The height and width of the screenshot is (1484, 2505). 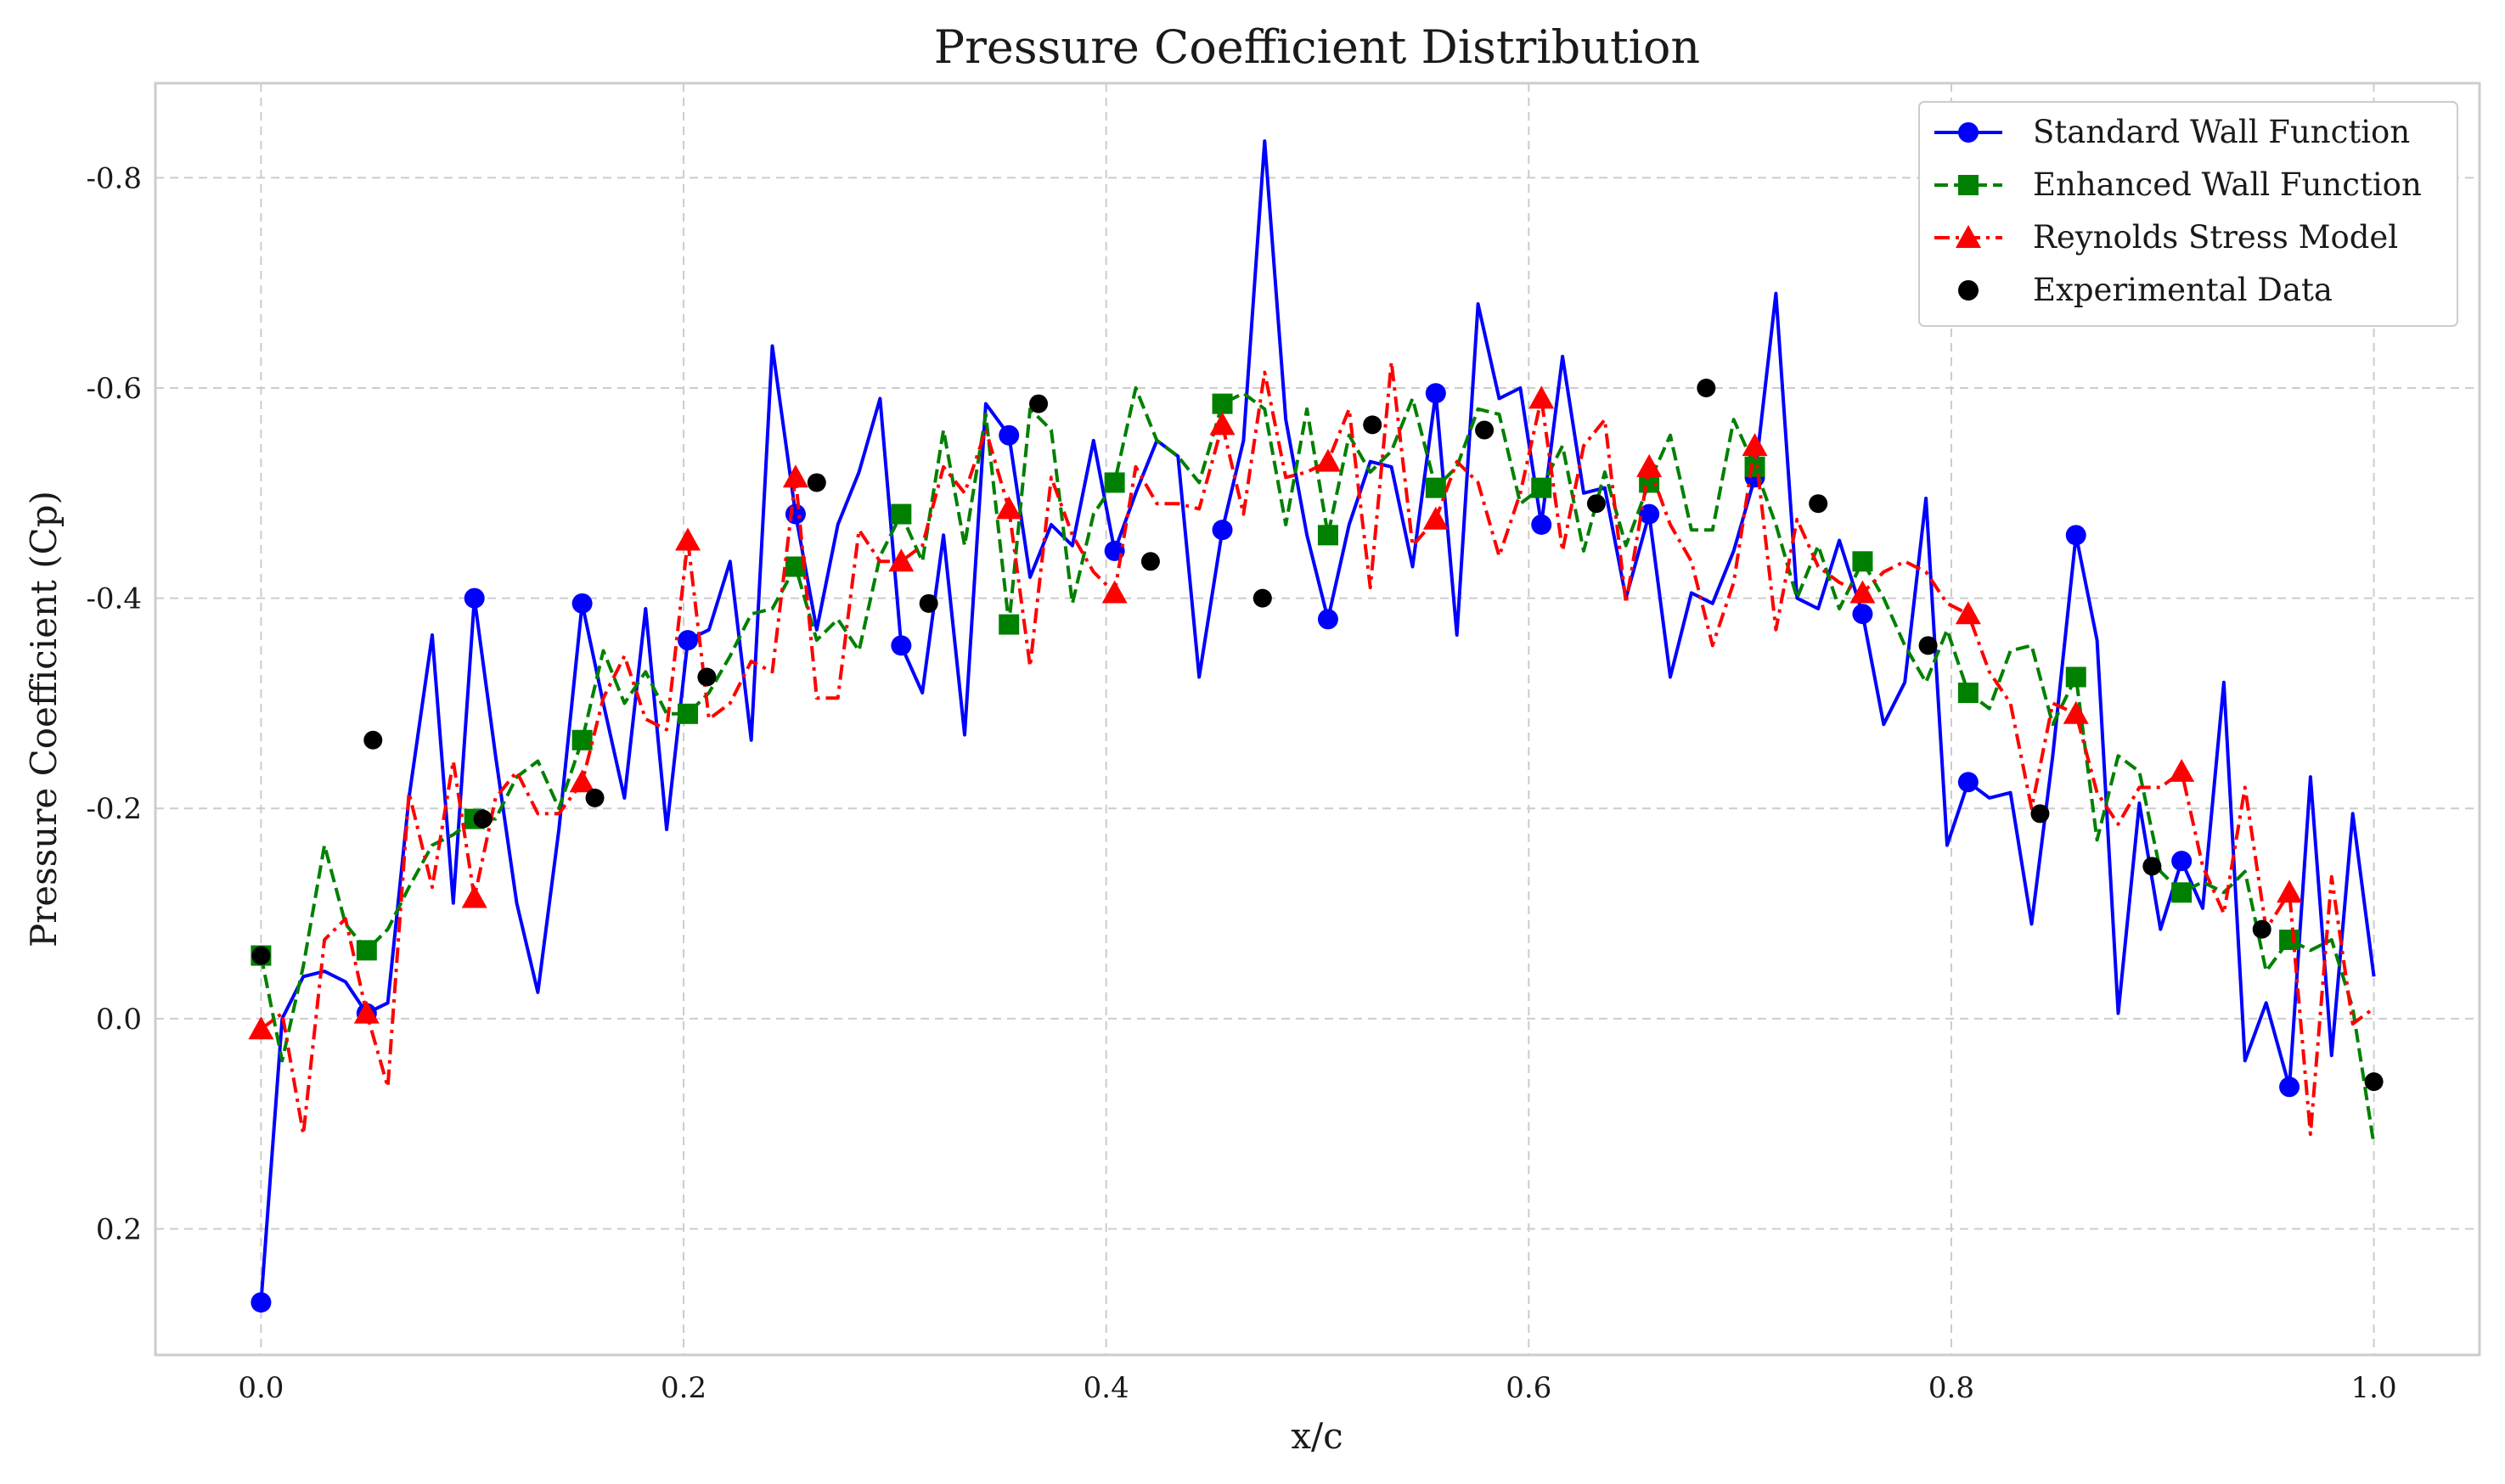 I want to click on legend-label: Reynolds Stress Model, so click(x=2216, y=237).